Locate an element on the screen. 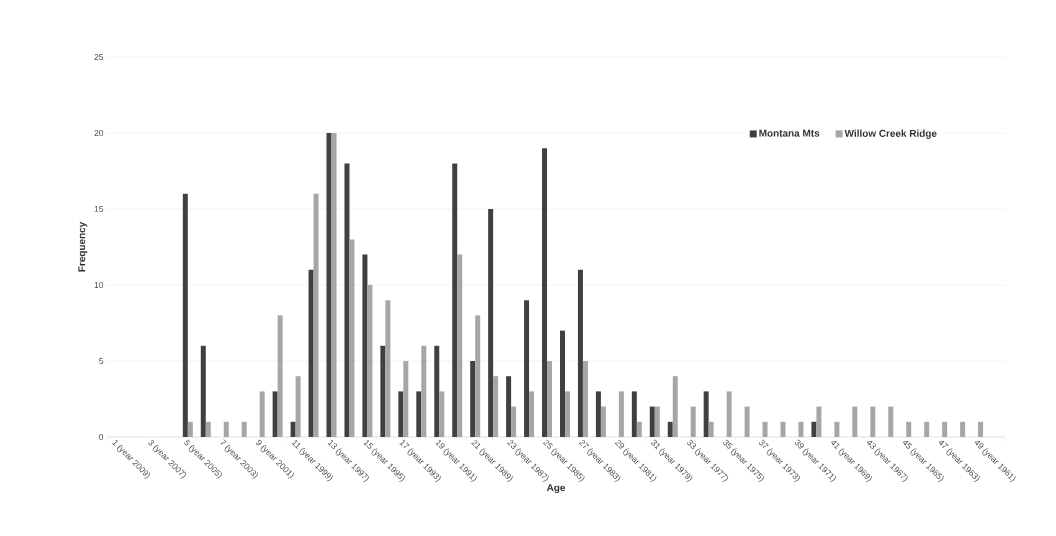 This screenshot has width=1056, height=536. y-tick-label: 15 is located at coordinates (99, 209).